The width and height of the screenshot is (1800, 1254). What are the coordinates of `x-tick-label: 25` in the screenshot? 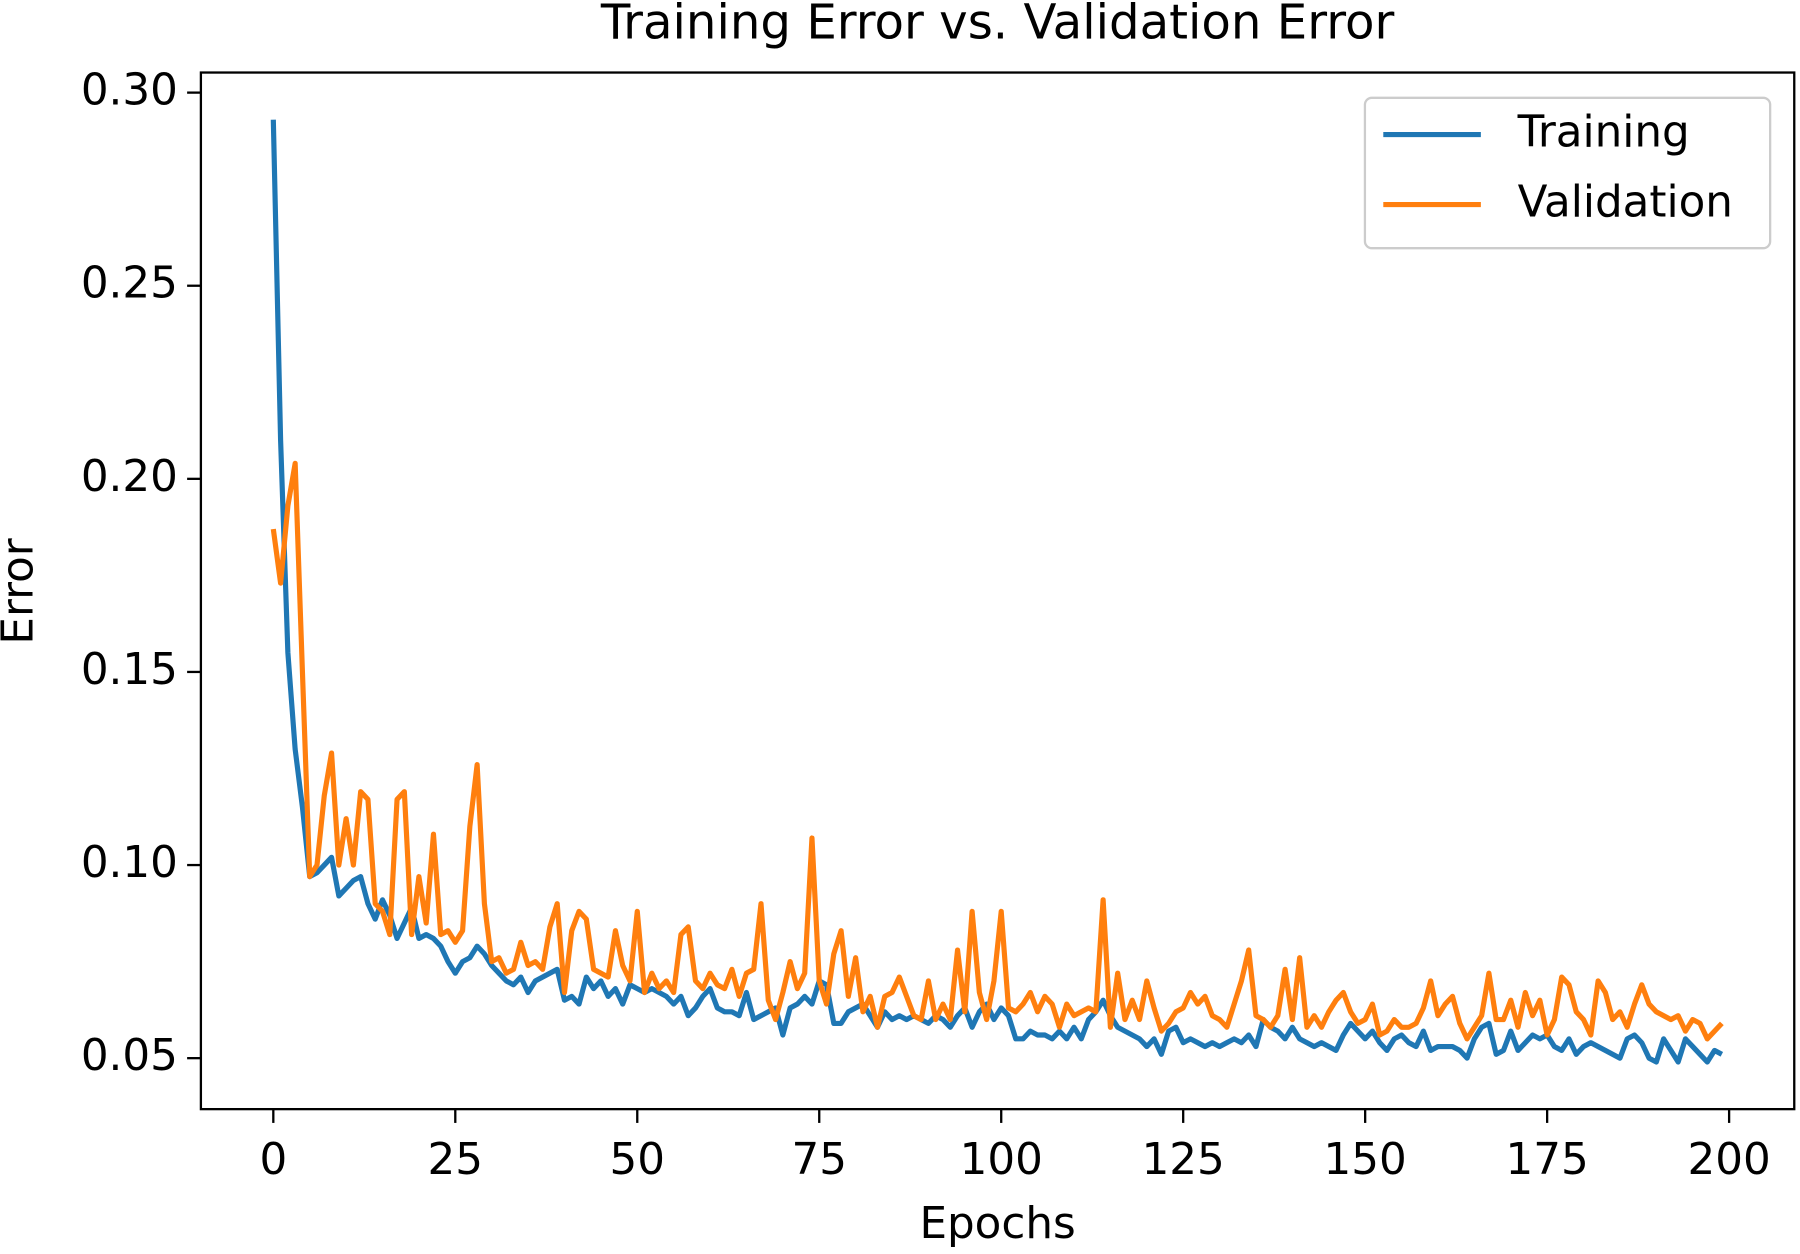 It's located at (456, 1160).